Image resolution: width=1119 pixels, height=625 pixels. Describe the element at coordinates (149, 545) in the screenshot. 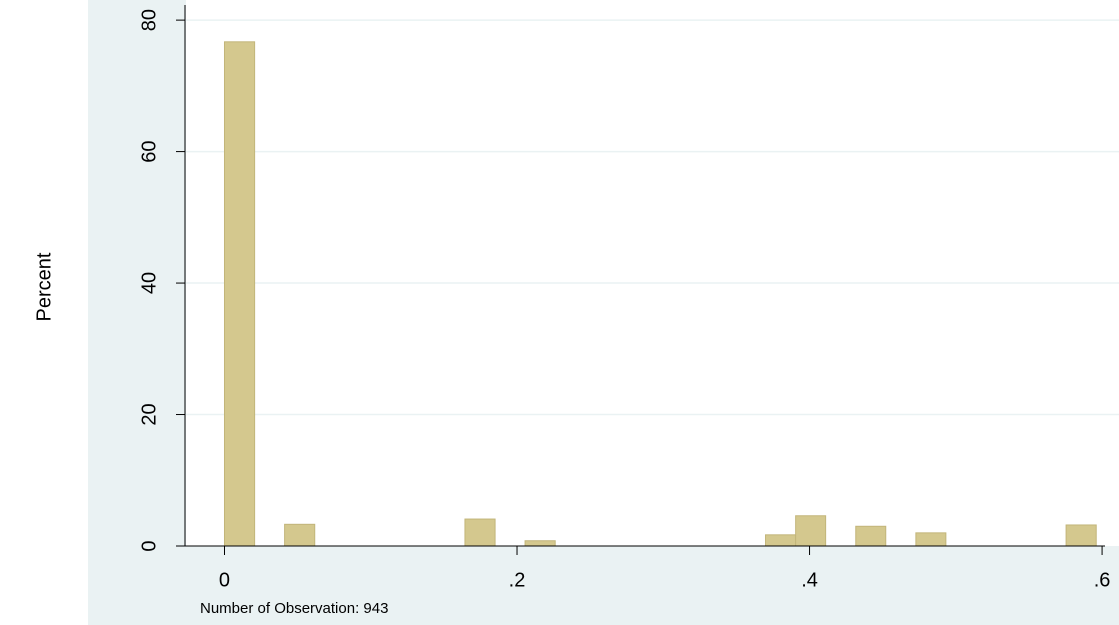

I see `y-tick-label: 0` at that location.